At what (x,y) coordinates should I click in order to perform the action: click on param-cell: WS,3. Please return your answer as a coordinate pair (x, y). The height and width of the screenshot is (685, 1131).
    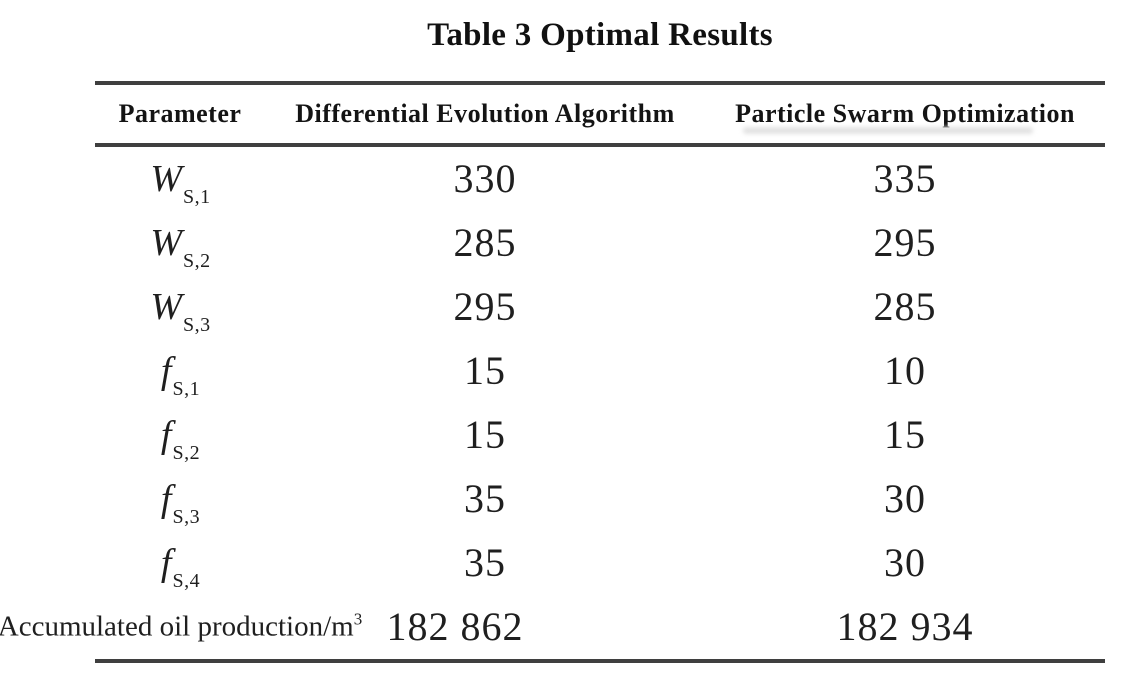
    Looking at the image, I should click on (180, 311).